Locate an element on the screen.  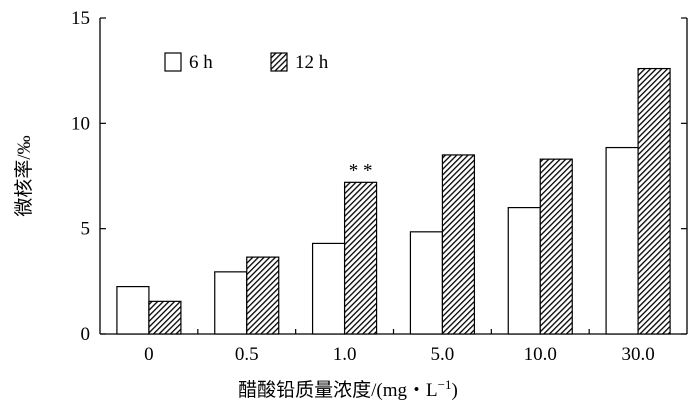
x-tick-label: 30.0 is located at coordinates (637, 354).